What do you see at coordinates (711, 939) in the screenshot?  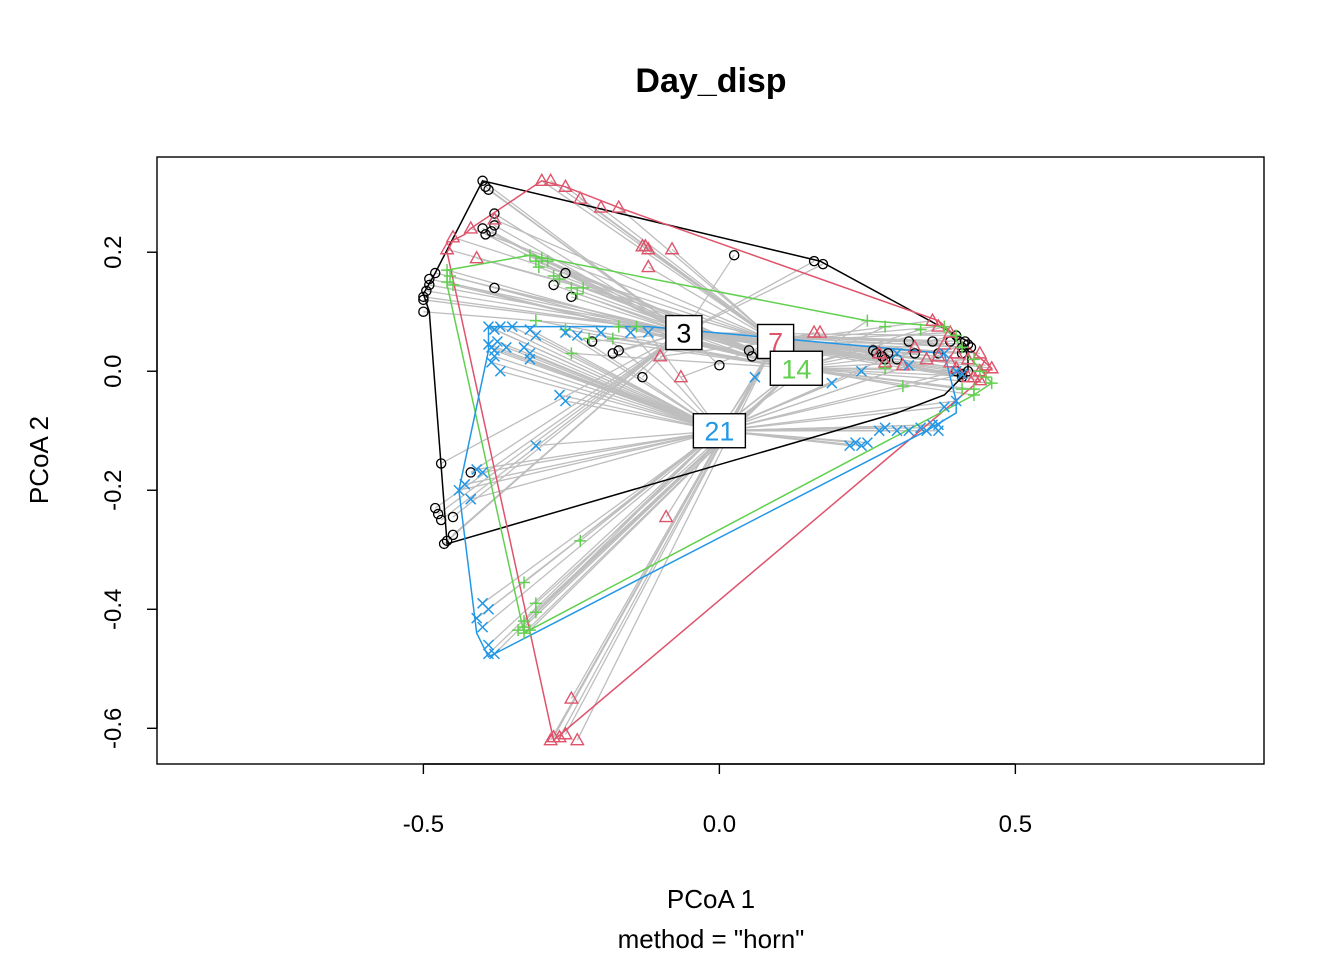 I see `x-axis-sublabel: method = "horn"` at bounding box center [711, 939].